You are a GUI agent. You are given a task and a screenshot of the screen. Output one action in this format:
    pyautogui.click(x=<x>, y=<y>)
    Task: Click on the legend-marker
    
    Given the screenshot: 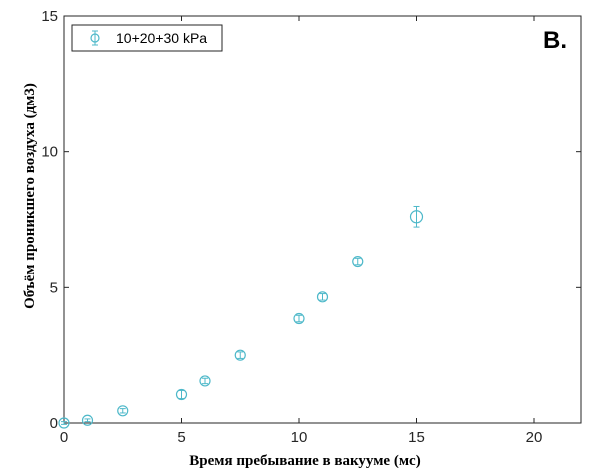 What is the action you would take?
    pyautogui.click(x=95, y=38)
    